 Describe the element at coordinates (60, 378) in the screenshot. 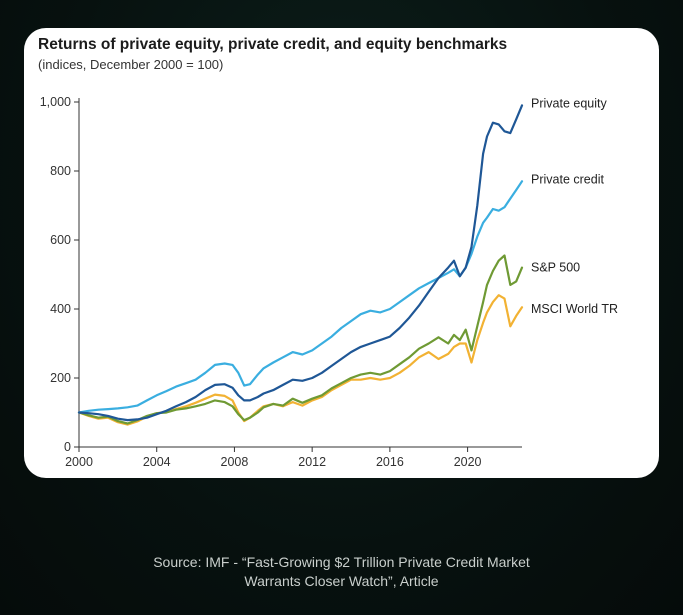

I see `y-tick-label: 200` at that location.